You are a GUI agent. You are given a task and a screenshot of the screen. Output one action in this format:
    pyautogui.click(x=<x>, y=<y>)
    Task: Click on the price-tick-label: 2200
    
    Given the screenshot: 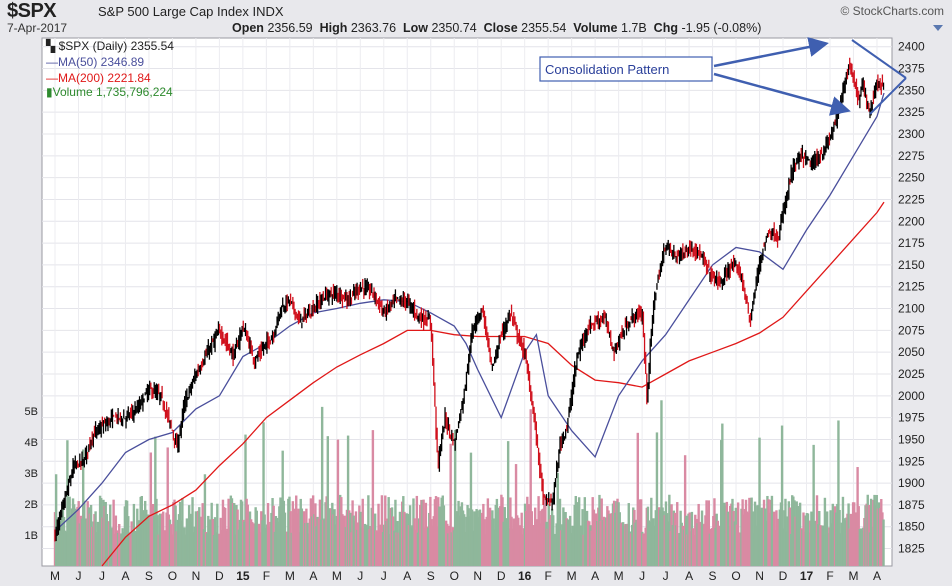 What is the action you would take?
    pyautogui.click(x=911, y=221)
    